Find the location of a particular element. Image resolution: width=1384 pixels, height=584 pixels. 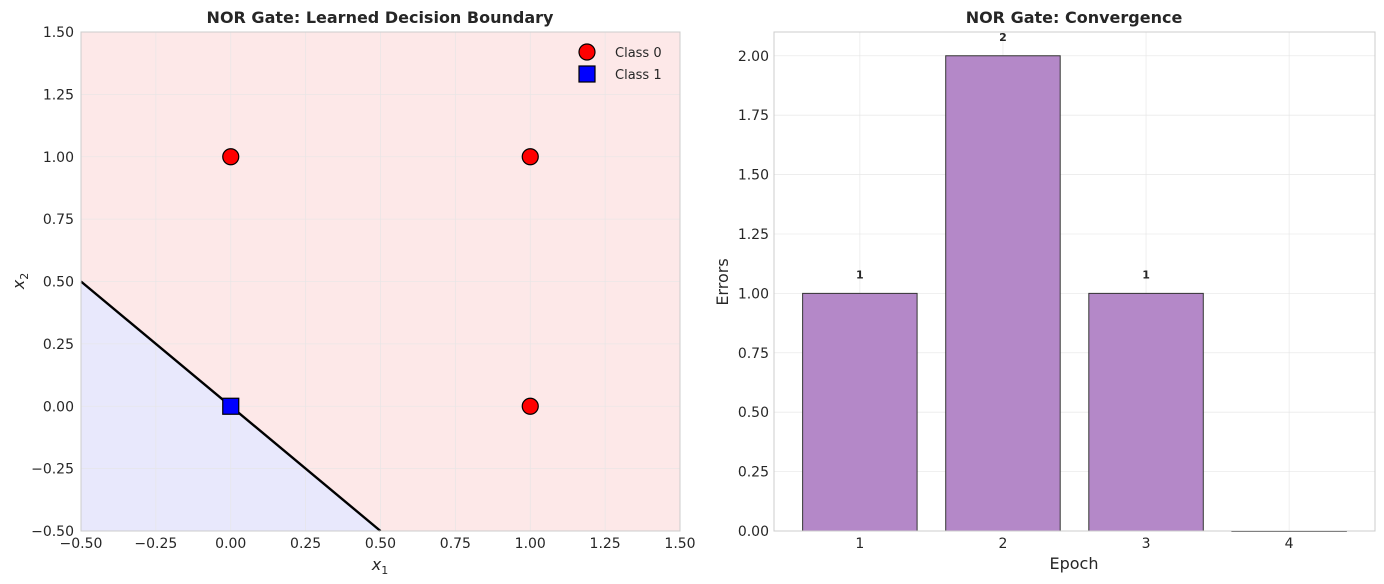

x-tick-label: 1 is located at coordinates (859, 544).